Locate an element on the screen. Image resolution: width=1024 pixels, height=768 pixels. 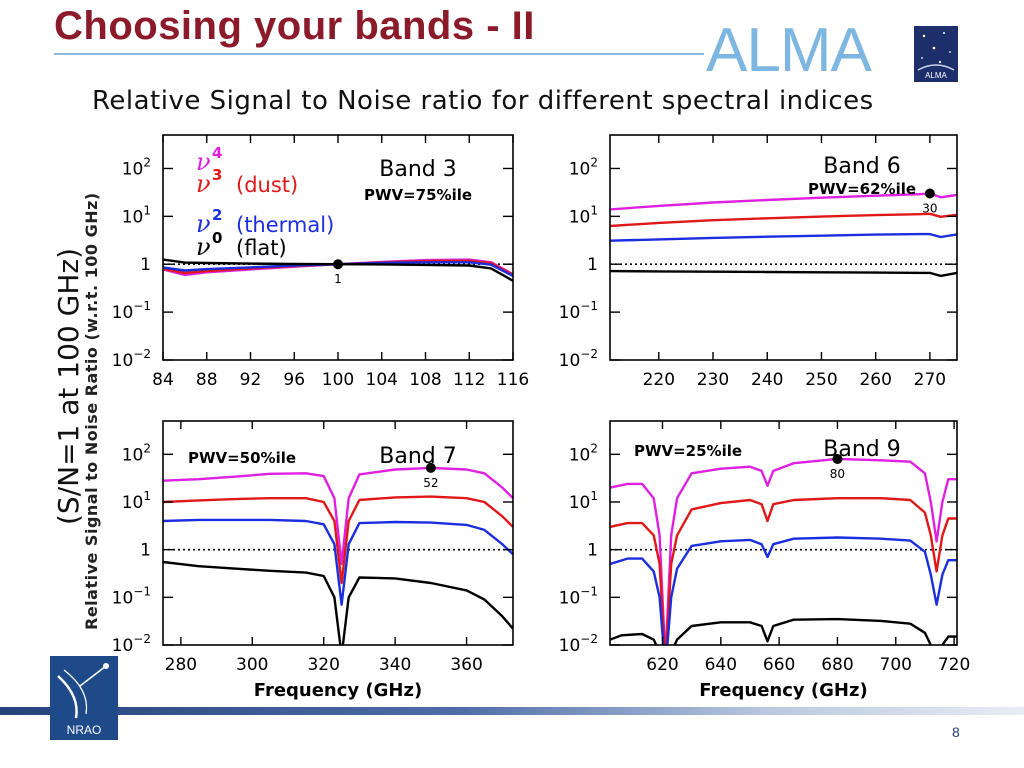
x-tick-label: 230 is located at coordinates (713, 380).